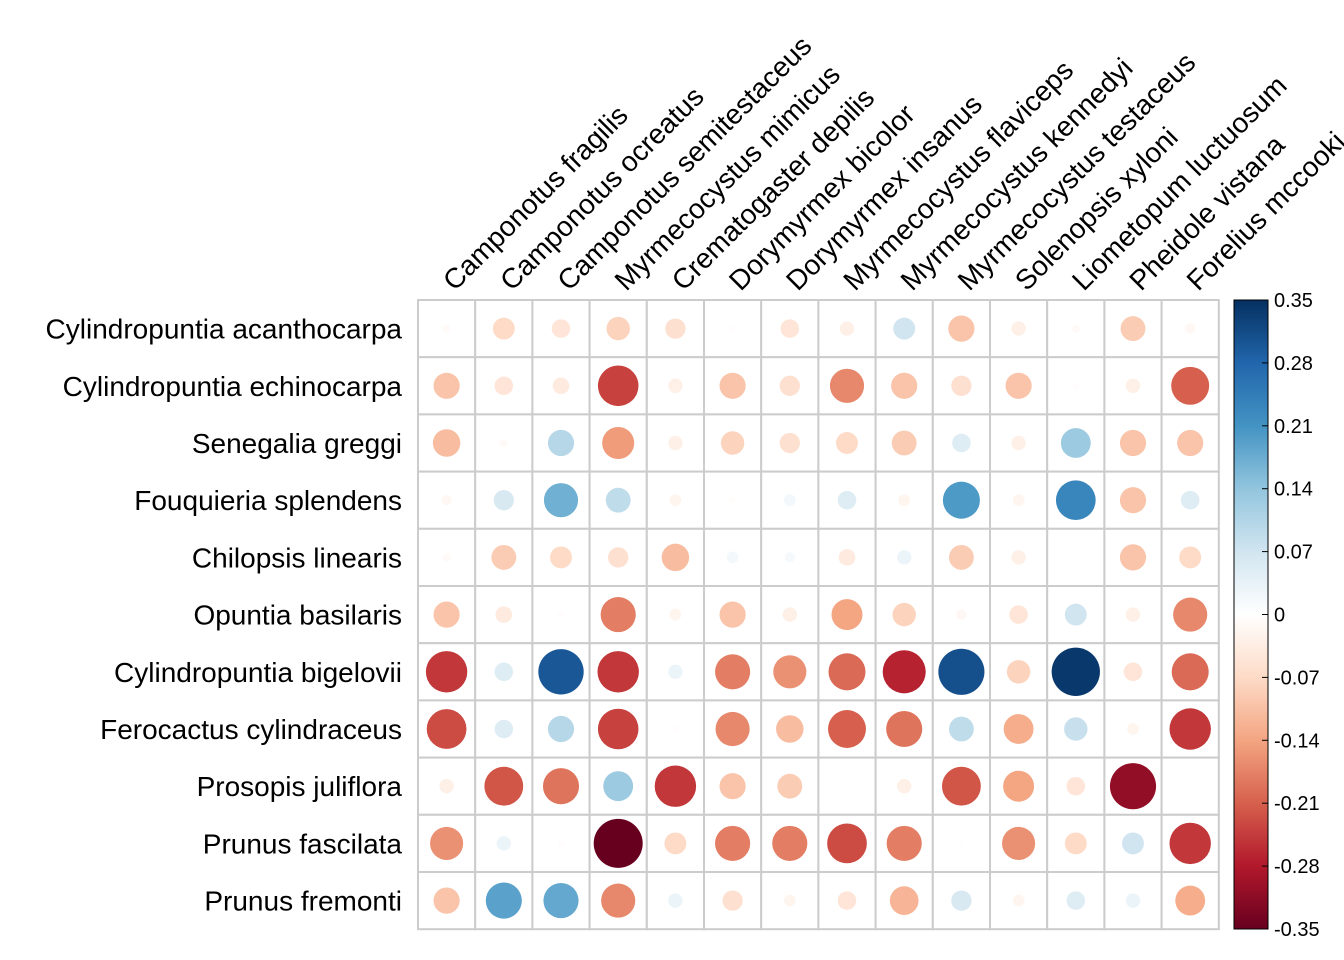  What do you see at coordinates (297, 443) in the screenshot?
I see `row-label: Senegalia greggi` at bounding box center [297, 443].